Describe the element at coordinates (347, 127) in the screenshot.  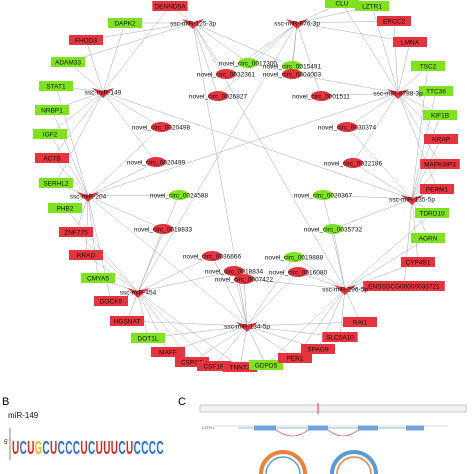
I see `circrna-node: novel_circ_0030374` at that location.